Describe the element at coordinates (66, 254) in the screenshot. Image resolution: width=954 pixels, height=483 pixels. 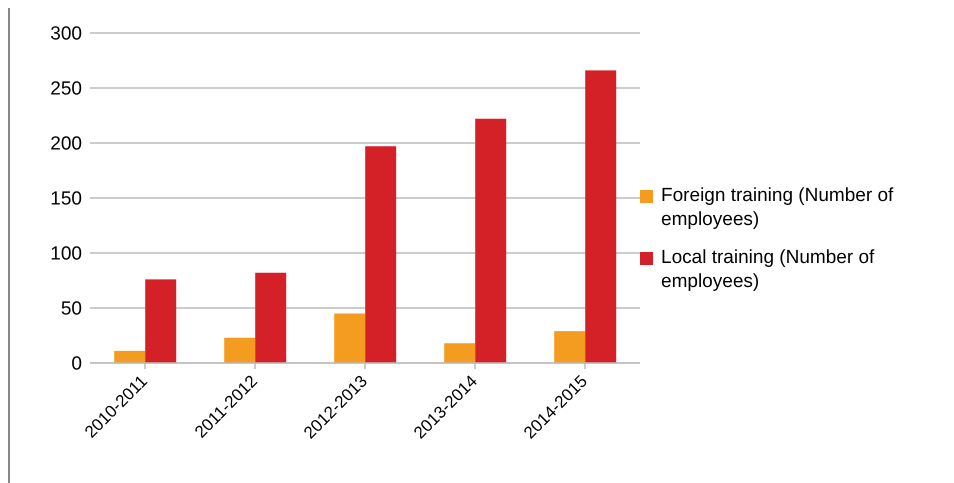
I see `y-tick-label: 100` at that location.